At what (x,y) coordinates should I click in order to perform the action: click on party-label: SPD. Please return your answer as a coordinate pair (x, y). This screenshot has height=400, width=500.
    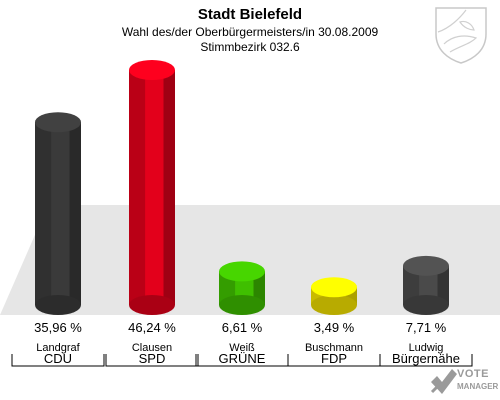
    Looking at the image, I should click on (152, 358).